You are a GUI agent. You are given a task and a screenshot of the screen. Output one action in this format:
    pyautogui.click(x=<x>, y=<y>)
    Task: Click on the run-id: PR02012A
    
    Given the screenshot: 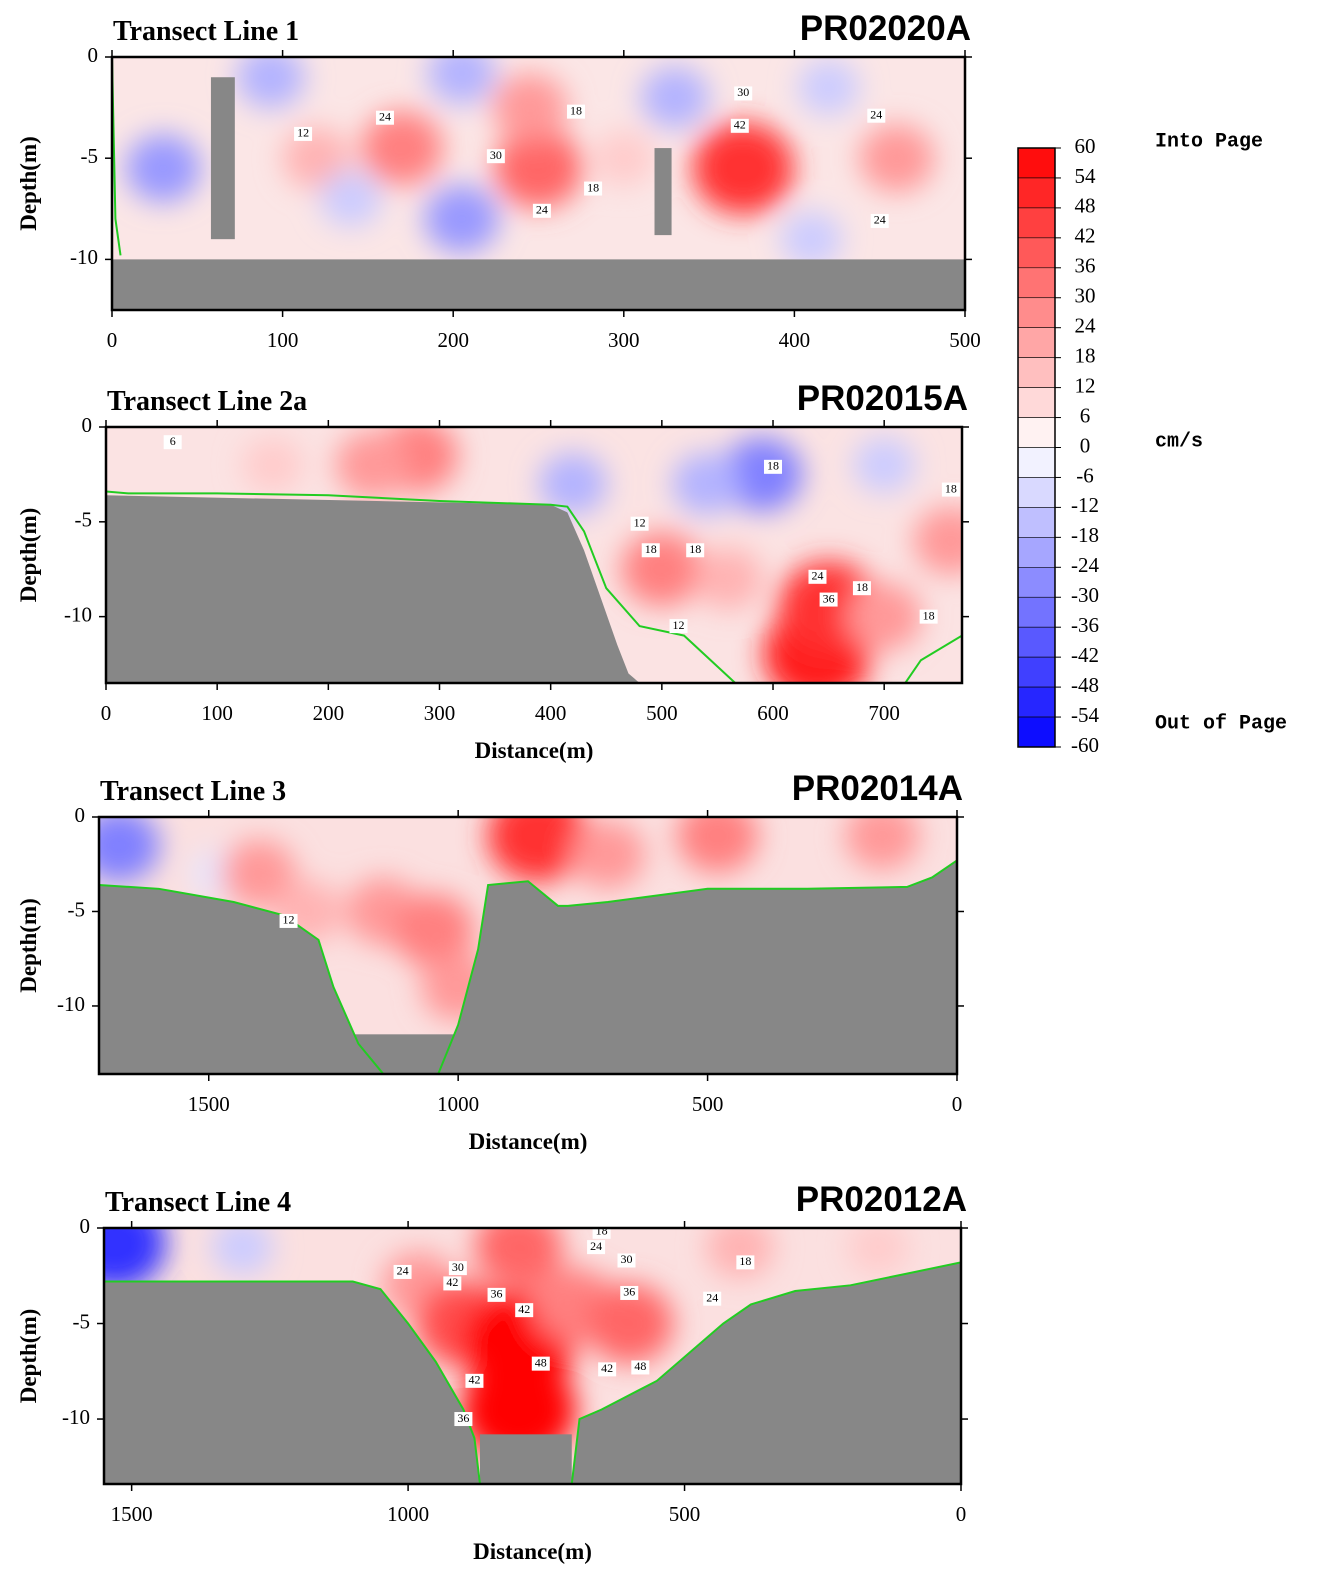 What is the action you would take?
    pyautogui.click(x=881, y=1199)
    